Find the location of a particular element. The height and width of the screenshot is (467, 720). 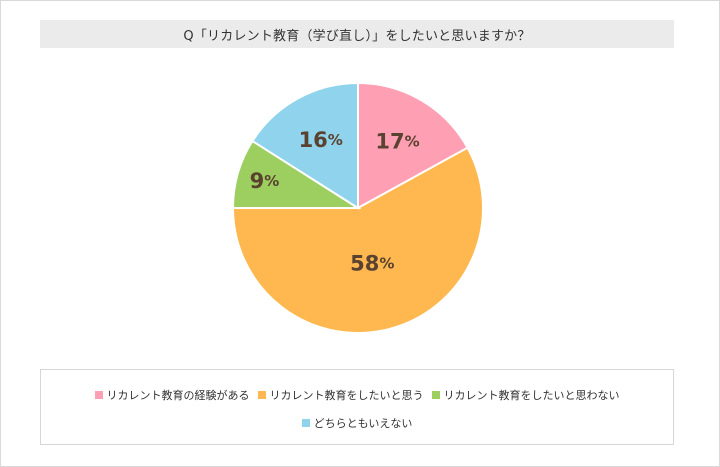

legend-item-not-want: リカレント教育をしたいと思わない is located at coordinates (525, 395).